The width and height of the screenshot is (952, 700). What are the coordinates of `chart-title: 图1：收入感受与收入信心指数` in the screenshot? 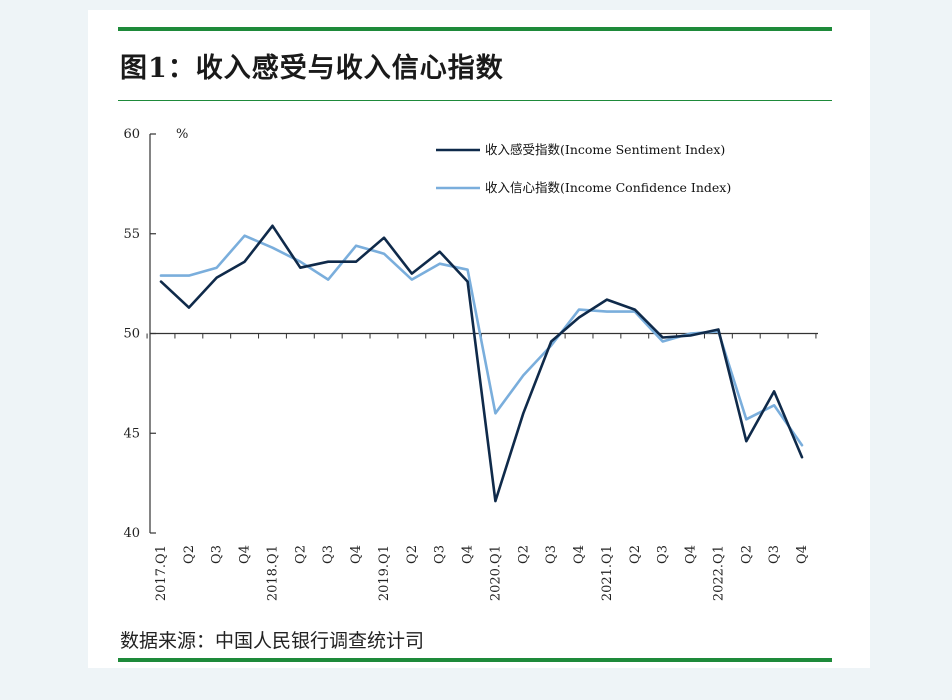 It's located at (312, 68).